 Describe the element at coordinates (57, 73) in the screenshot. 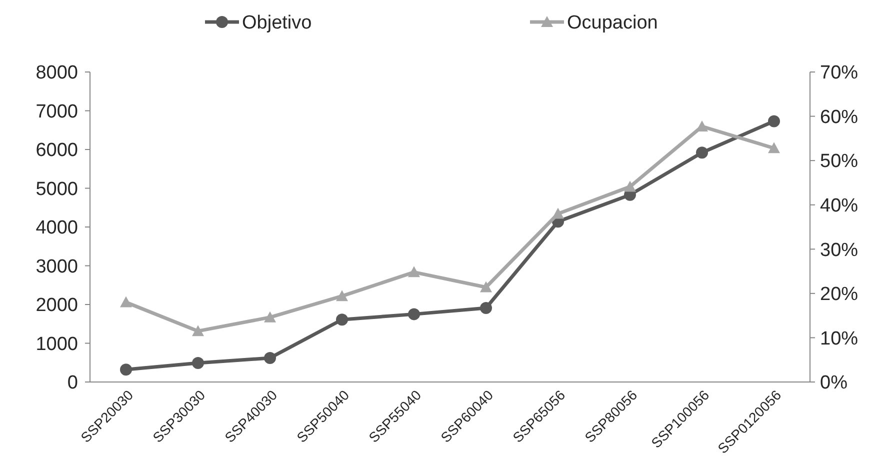

I see `y-tick-label: 8000` at that location.